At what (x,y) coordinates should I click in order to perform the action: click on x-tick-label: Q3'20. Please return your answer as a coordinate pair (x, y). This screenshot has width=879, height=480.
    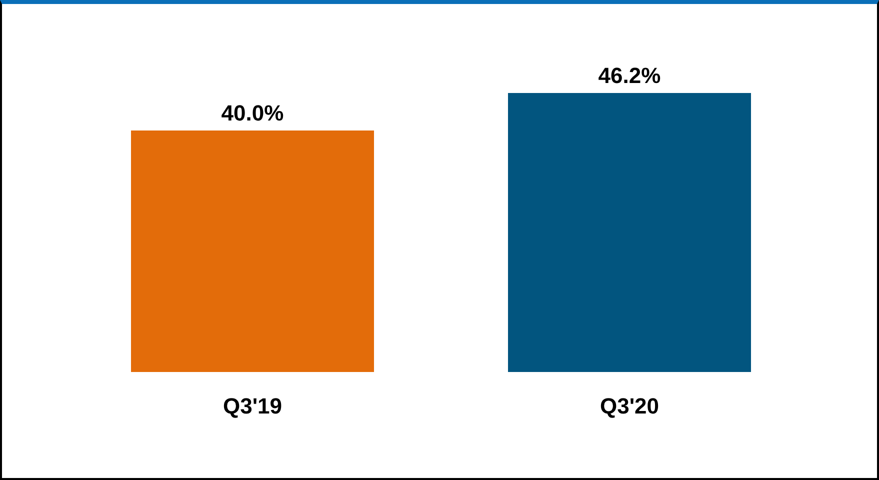
    Looking at the image, I should click on (630, 406).